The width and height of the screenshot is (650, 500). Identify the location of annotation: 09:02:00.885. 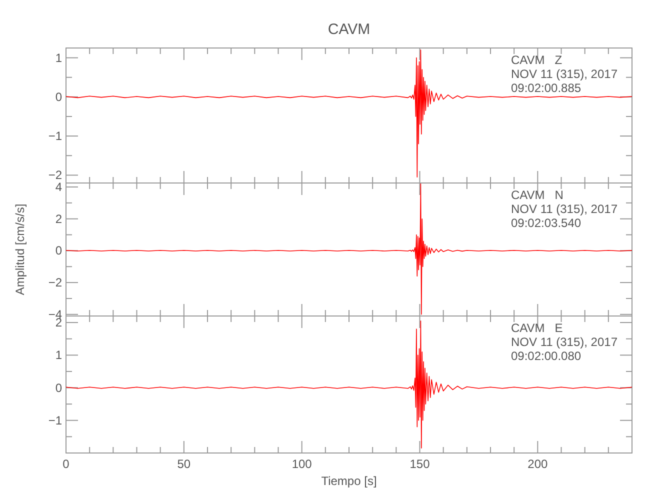
(546, 88).